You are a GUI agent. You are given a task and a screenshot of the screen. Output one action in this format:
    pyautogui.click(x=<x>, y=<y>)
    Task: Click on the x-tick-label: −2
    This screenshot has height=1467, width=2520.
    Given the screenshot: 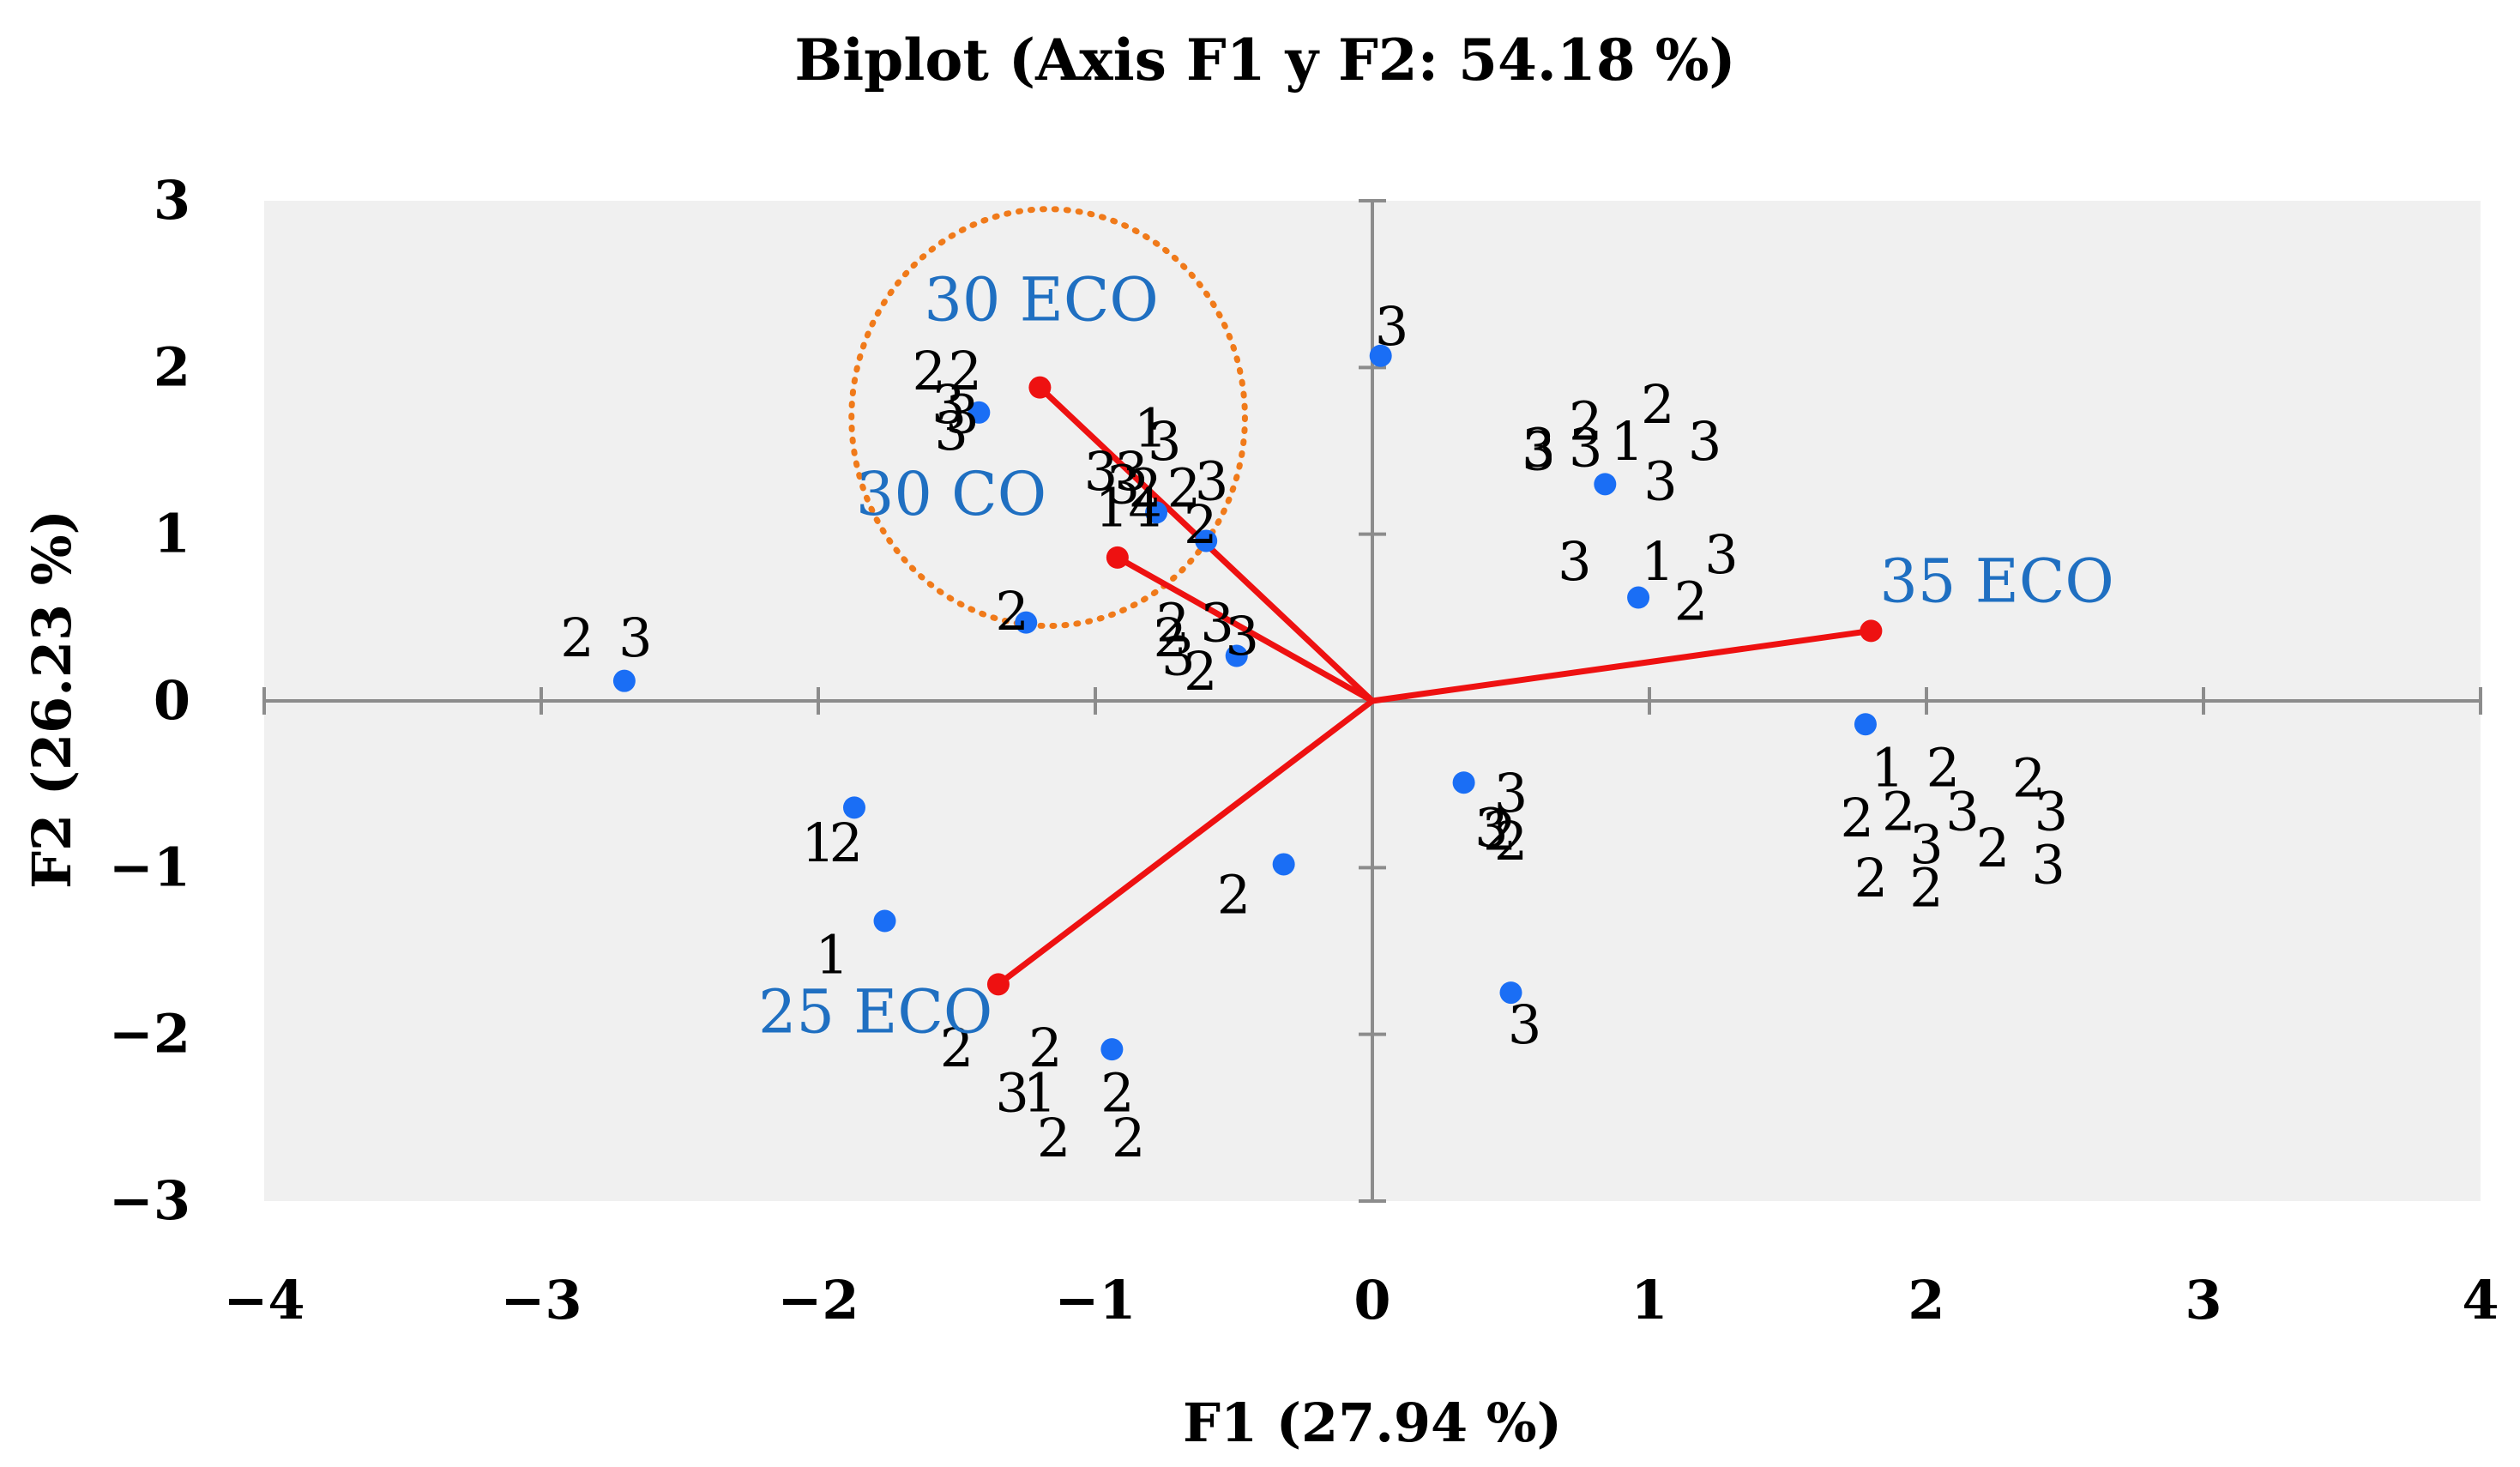 What is the action you would take?
    pyautogui.click(x=818, y=1300)
    